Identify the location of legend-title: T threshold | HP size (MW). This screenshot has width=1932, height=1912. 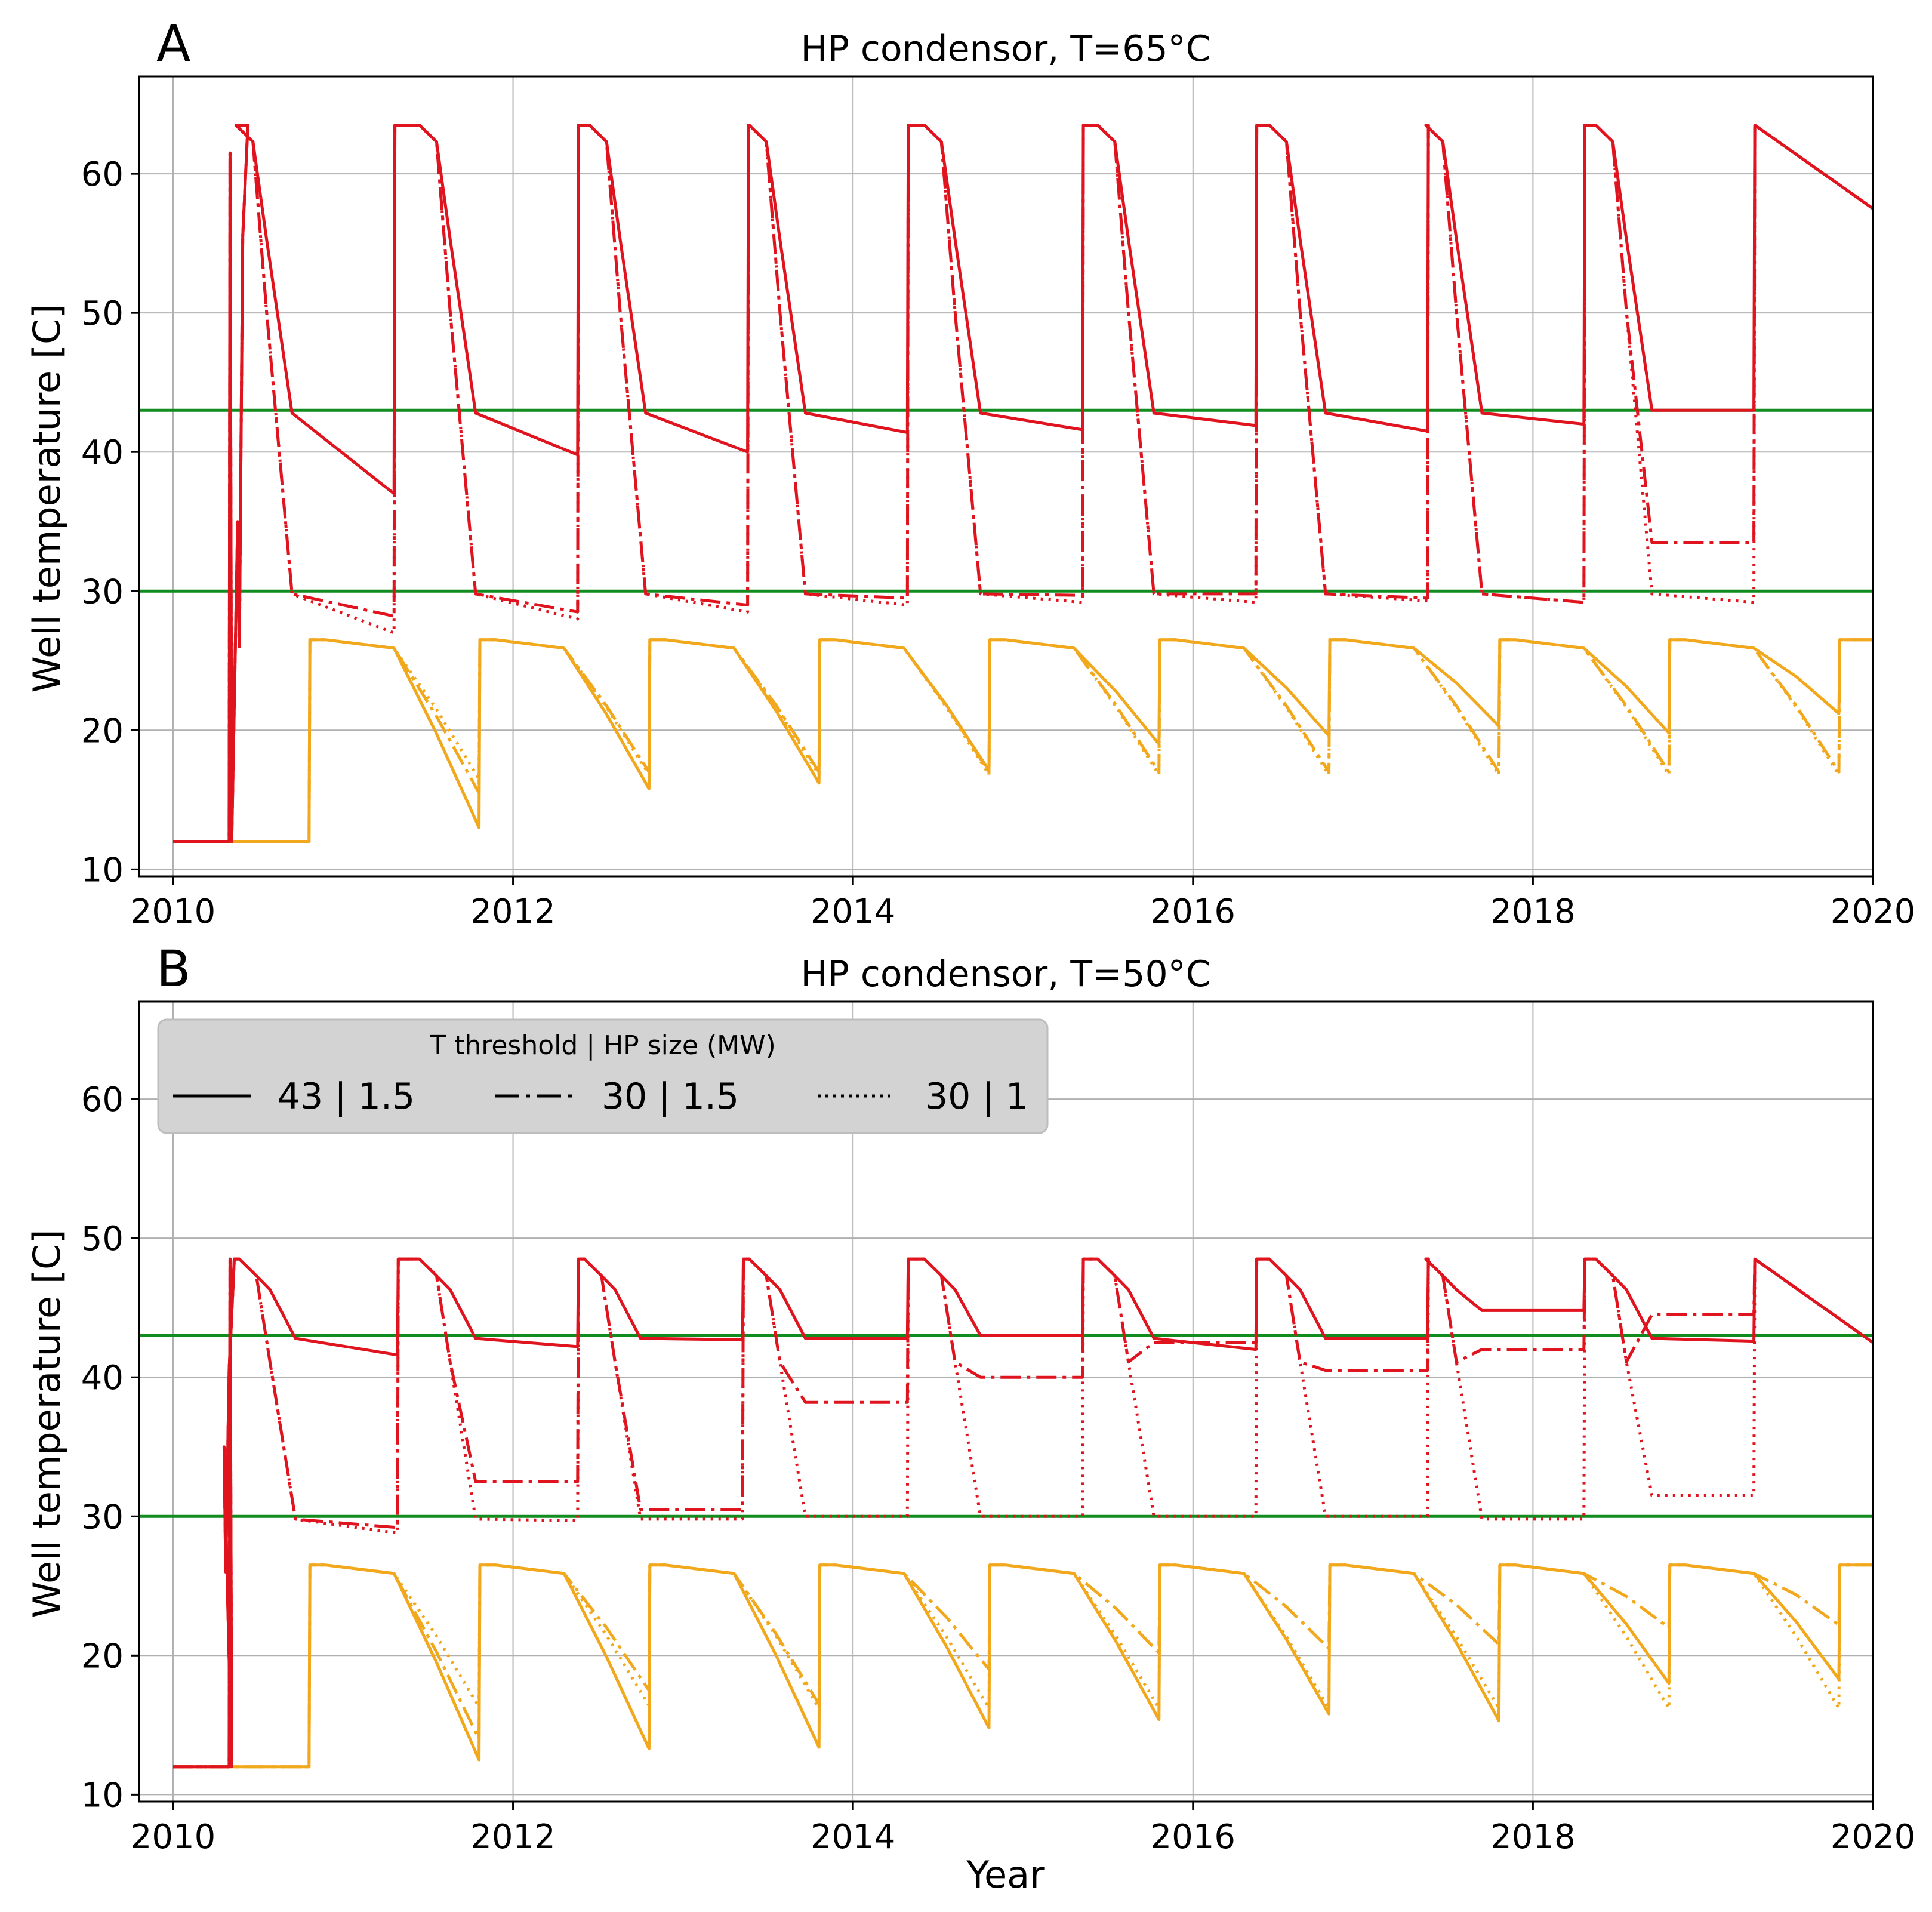
(602, 1045).